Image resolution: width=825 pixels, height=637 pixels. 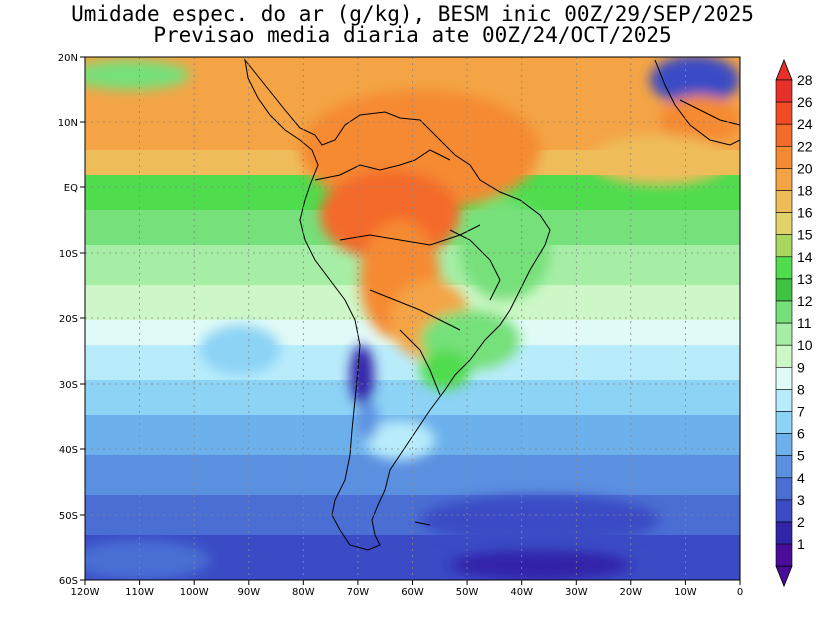 I want to click on colorbar-label: 20, so click(x=805, y=168).